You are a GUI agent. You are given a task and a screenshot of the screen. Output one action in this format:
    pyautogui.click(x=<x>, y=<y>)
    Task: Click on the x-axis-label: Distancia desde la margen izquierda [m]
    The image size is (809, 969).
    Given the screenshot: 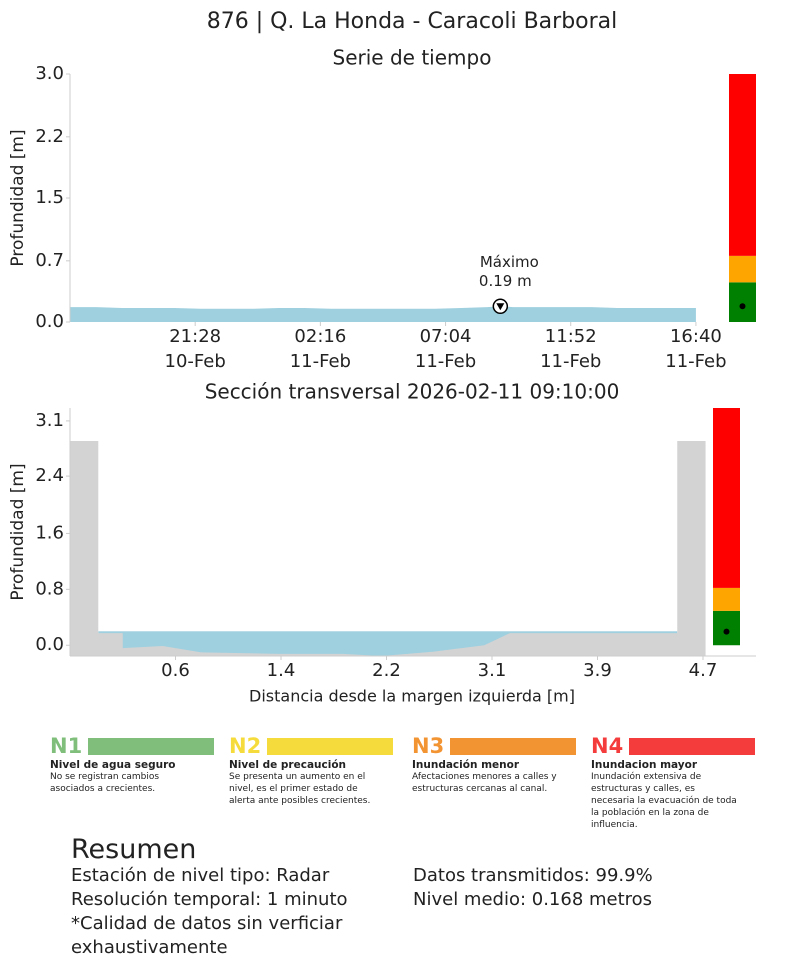 What is the action you would take?
    pyautogui.click(x=412, y=696)
    